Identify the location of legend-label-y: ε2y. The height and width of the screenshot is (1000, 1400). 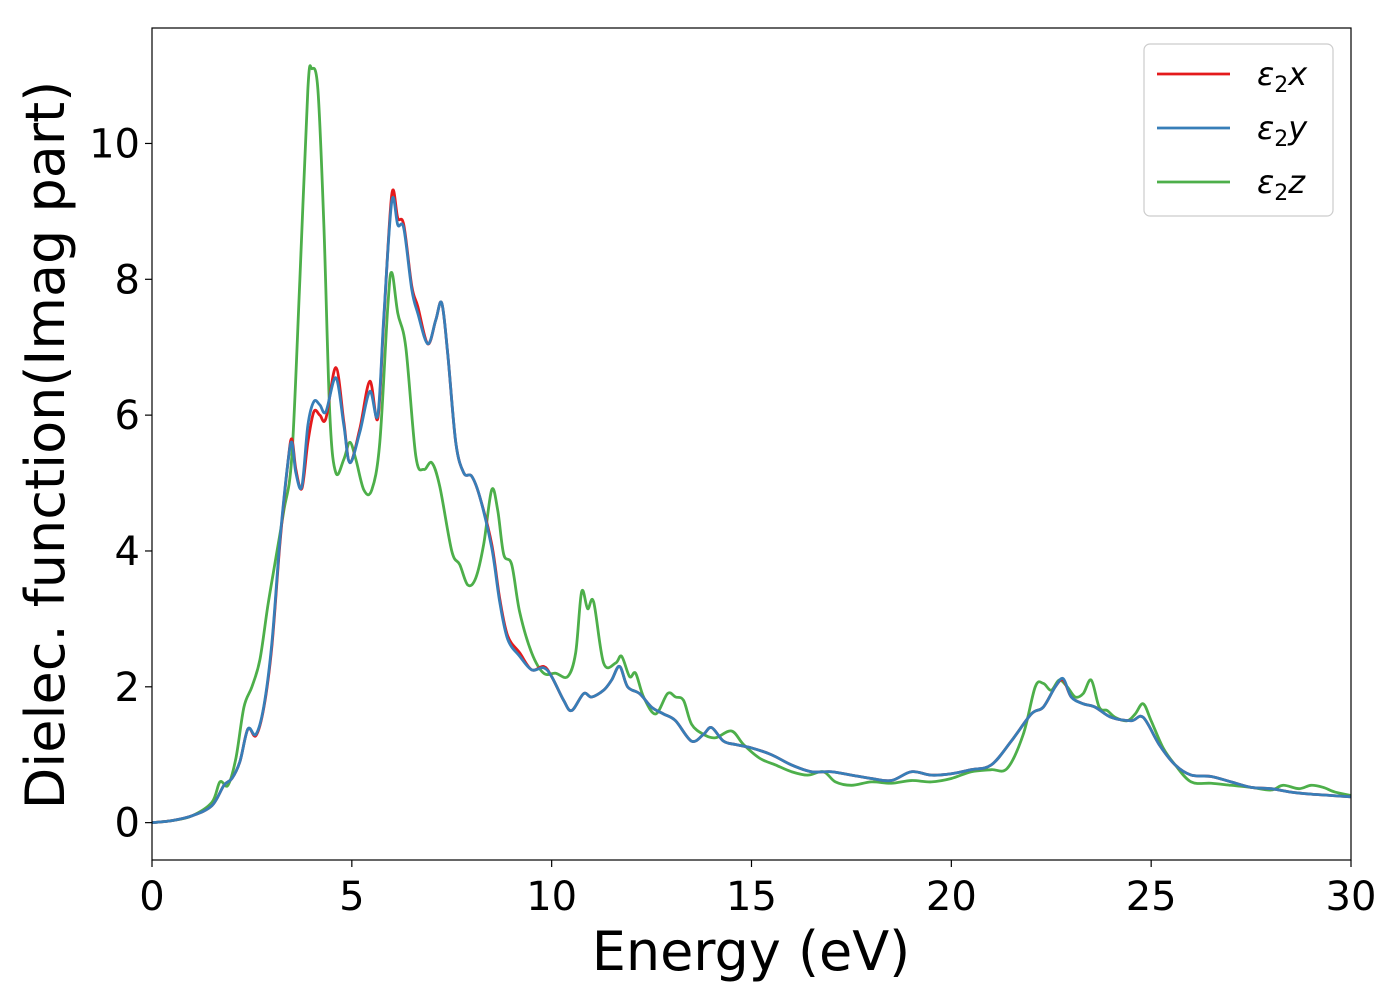
(1282, 130).